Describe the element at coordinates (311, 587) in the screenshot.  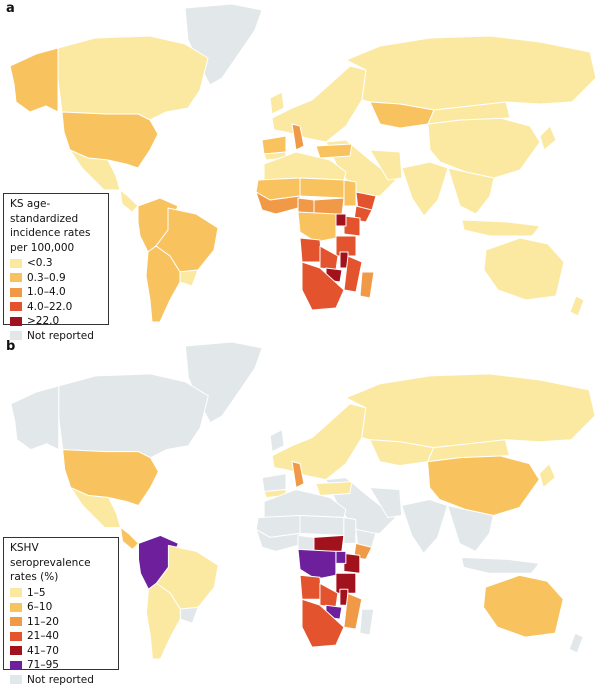
I see `country-angola-b` at that location.